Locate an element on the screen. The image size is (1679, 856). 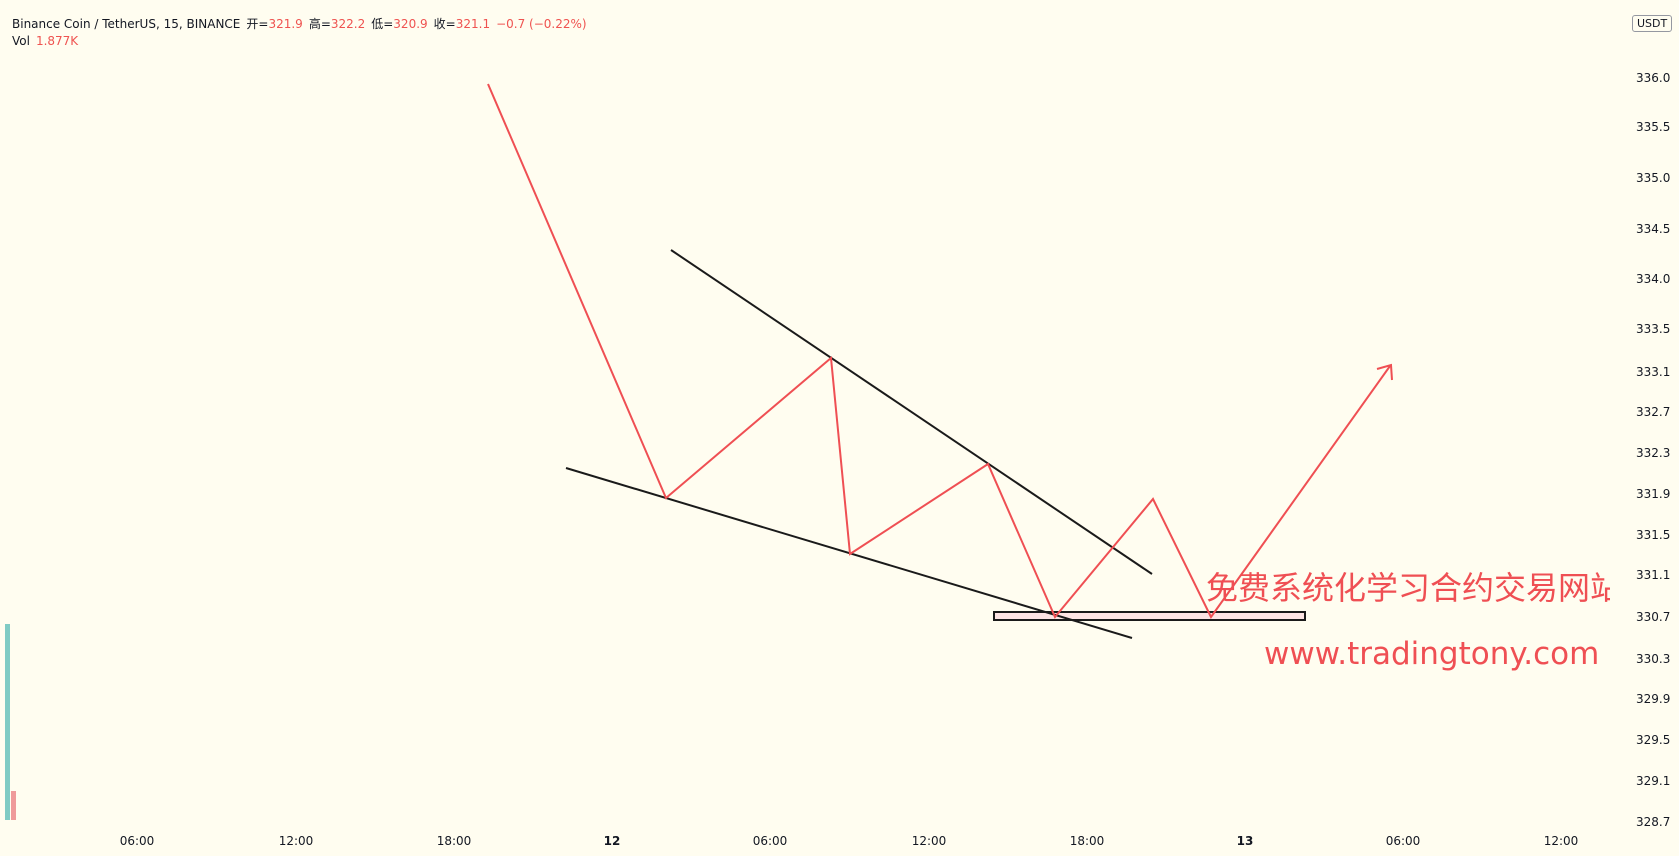
price-tick-label: 330.3 is located at coordinates (1653, 659).